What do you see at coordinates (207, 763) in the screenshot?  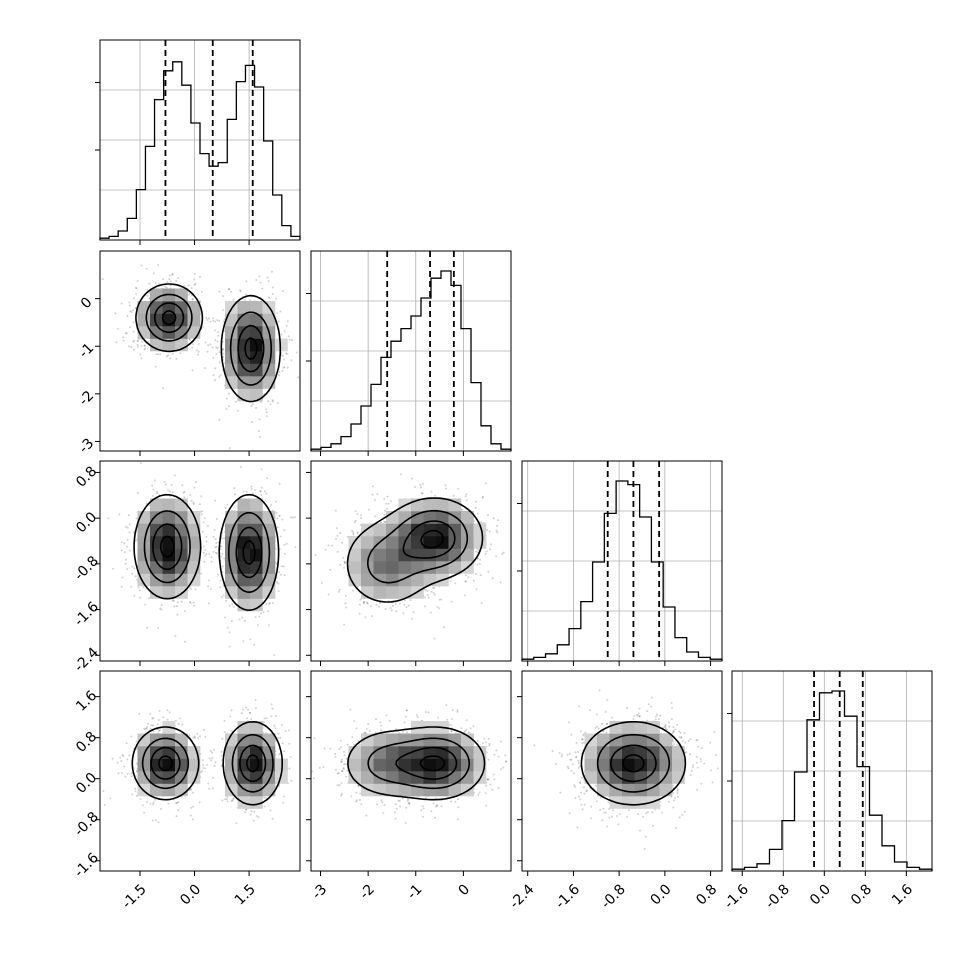 I see `contour-line` at bounding box center [207, 763].